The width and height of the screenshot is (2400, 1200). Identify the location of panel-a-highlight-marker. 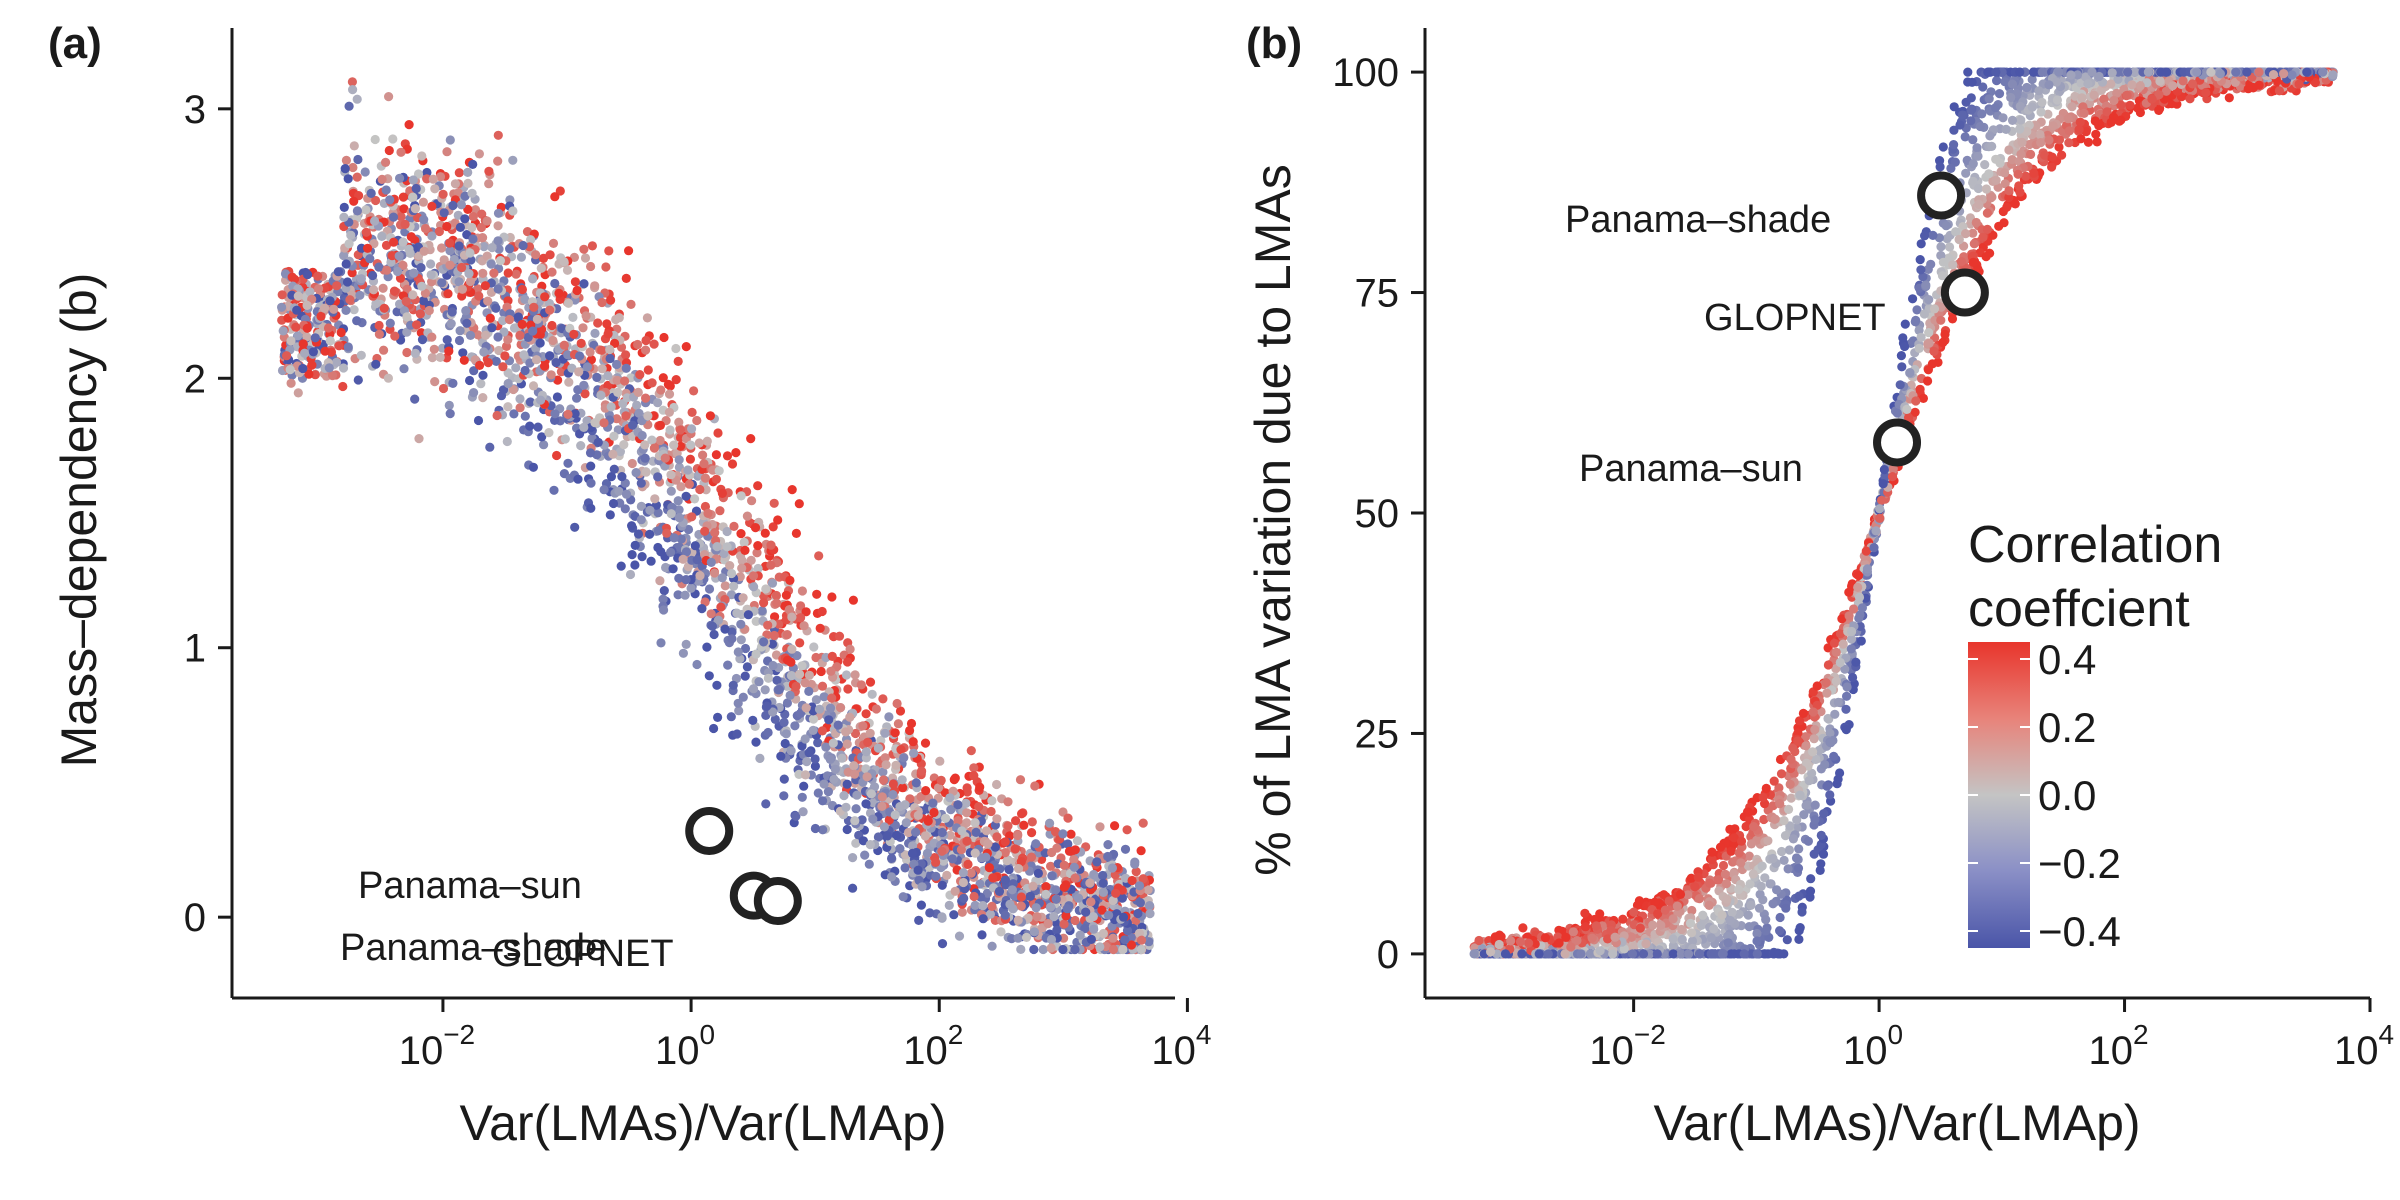
(777, 901).